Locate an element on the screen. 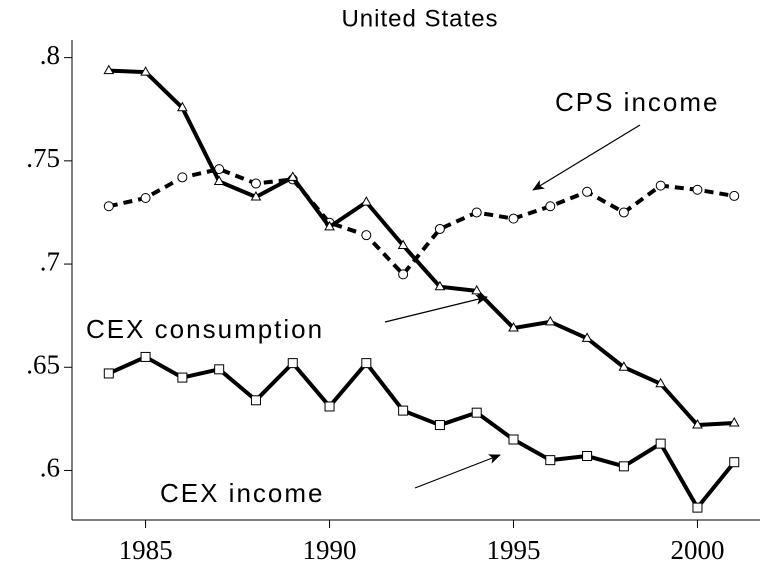 The image size is (780, 587). y-tick-label: .75 is located at coordinates (43, 158).